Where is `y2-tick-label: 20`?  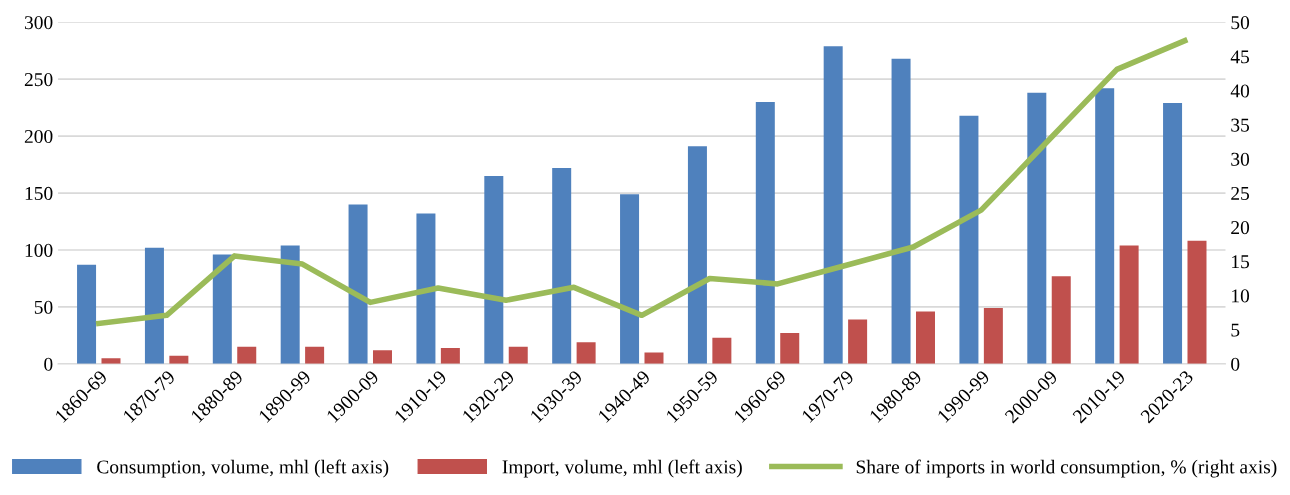
y2-tick-label: 20 is located at coordinates (1240, 228).